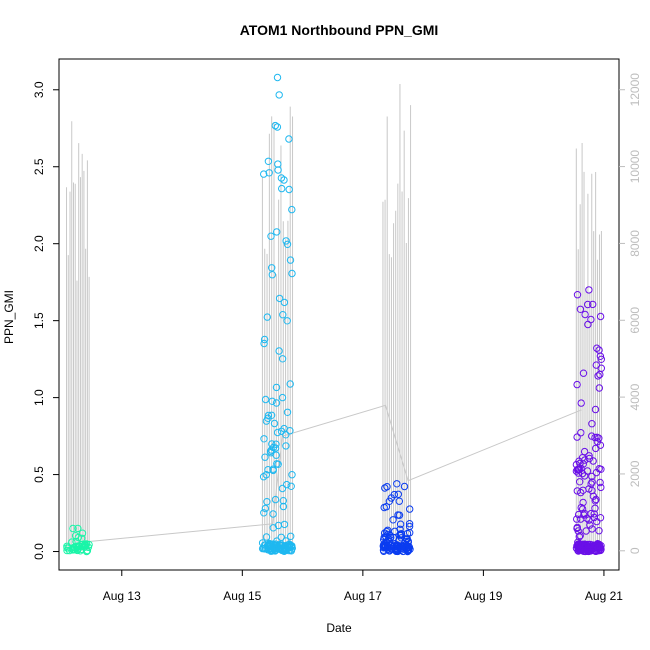 The height and width of the screenshot is (650, 650). What do you see at coordinates (635, 396) in the screenshot?
I see `y-right-tick-label: 4000` at bounding box center [635, 396].